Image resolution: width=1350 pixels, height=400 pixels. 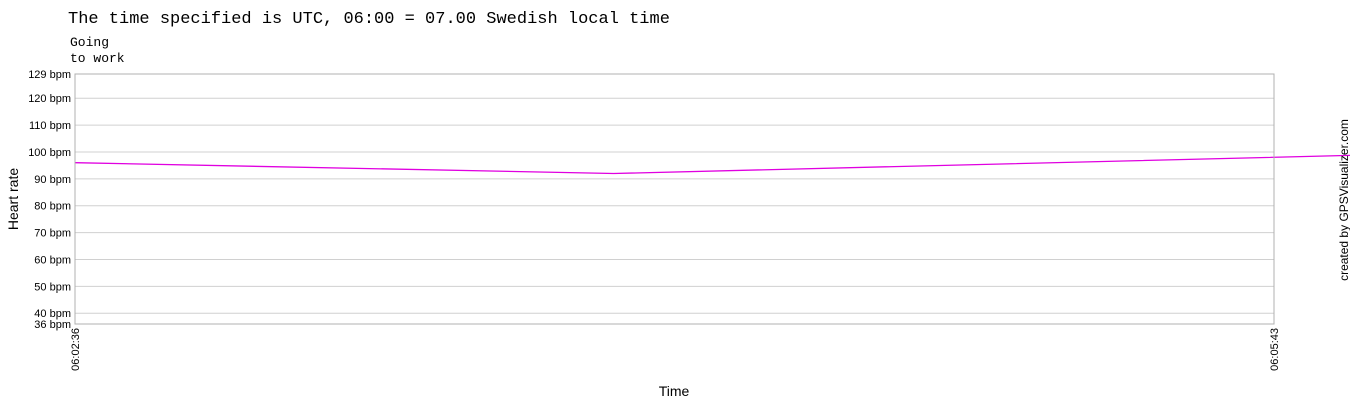 I want to click on y-tick-label: 120 bpm, so click(x=49, y=99).